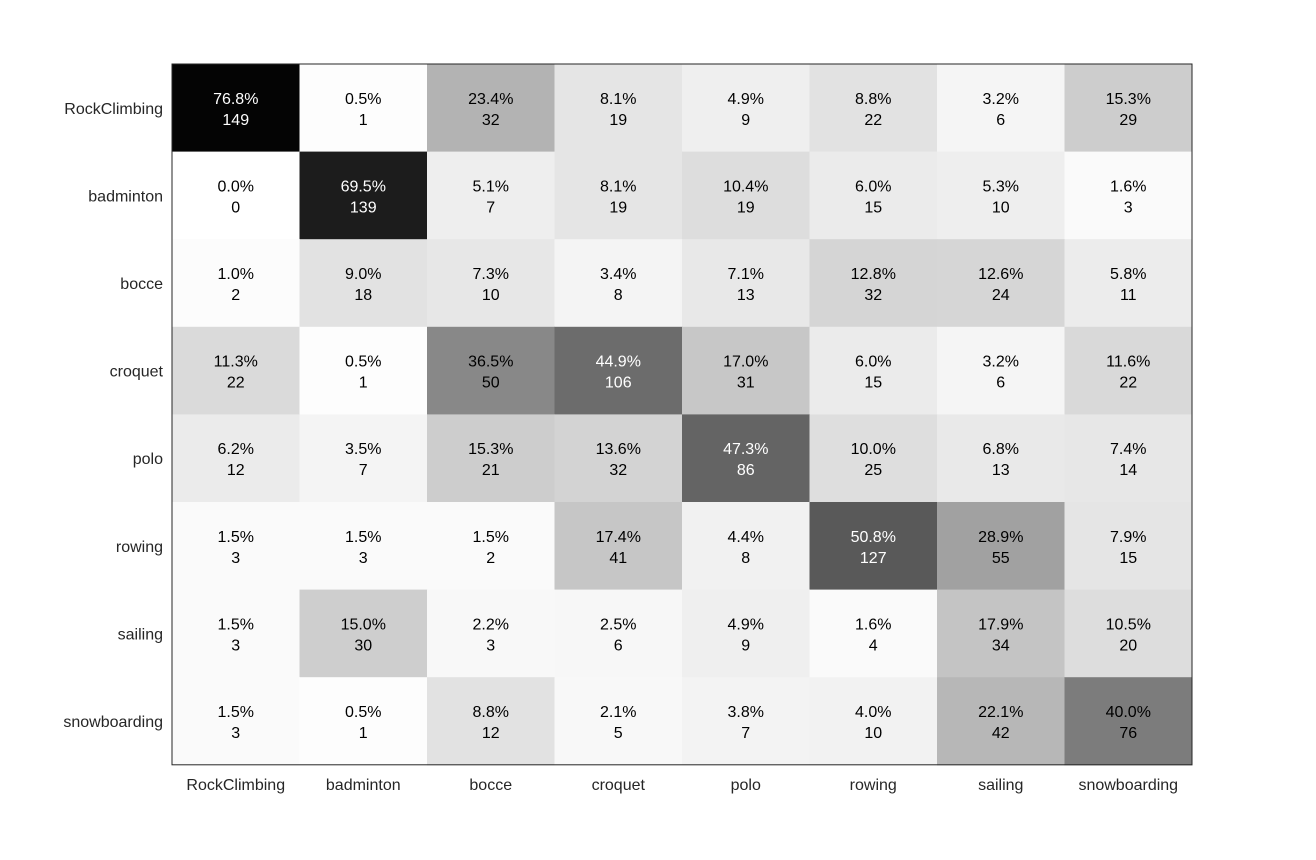 This screenshot has height=860, width=1316. Describe the element at coordinates (745, 362) in the screenshot. I see `cell-percentage-label: 17.0%` at that location.